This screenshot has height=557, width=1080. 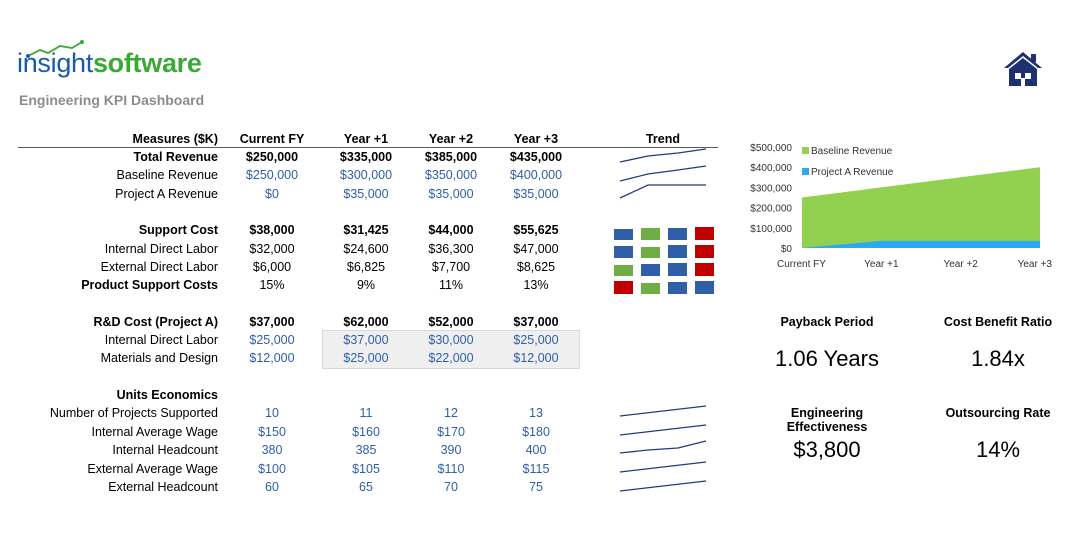 I want to click on table-header-cell: Year +3, so click(x=536, y=139).